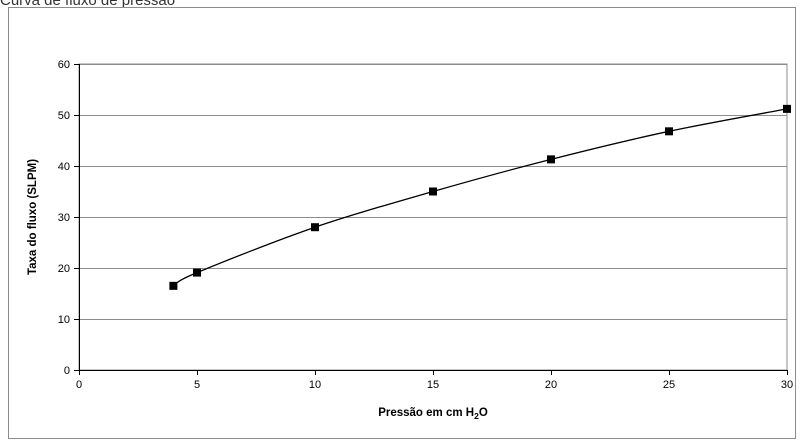 Image resolution: width=807 pixels, height=440 pixels. Describe the element at coordinates (88, 4) in the screenshot. I see `chart-title: Curva de fluxo de pressão` at that location.